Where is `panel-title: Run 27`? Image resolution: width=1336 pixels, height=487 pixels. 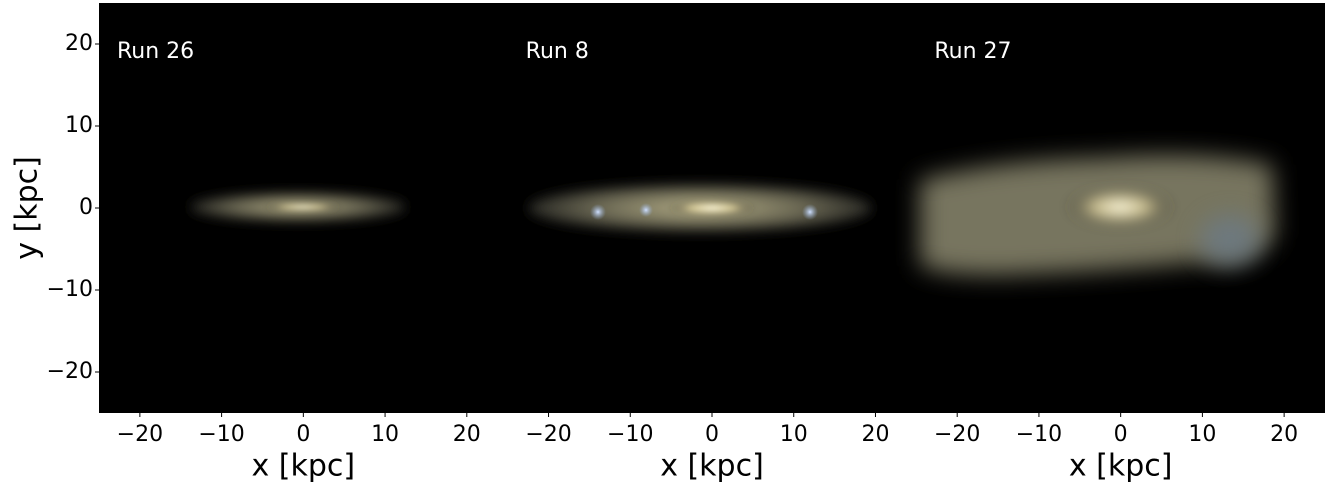
panel-title: Run 27 is located at coordinates (972, 51).